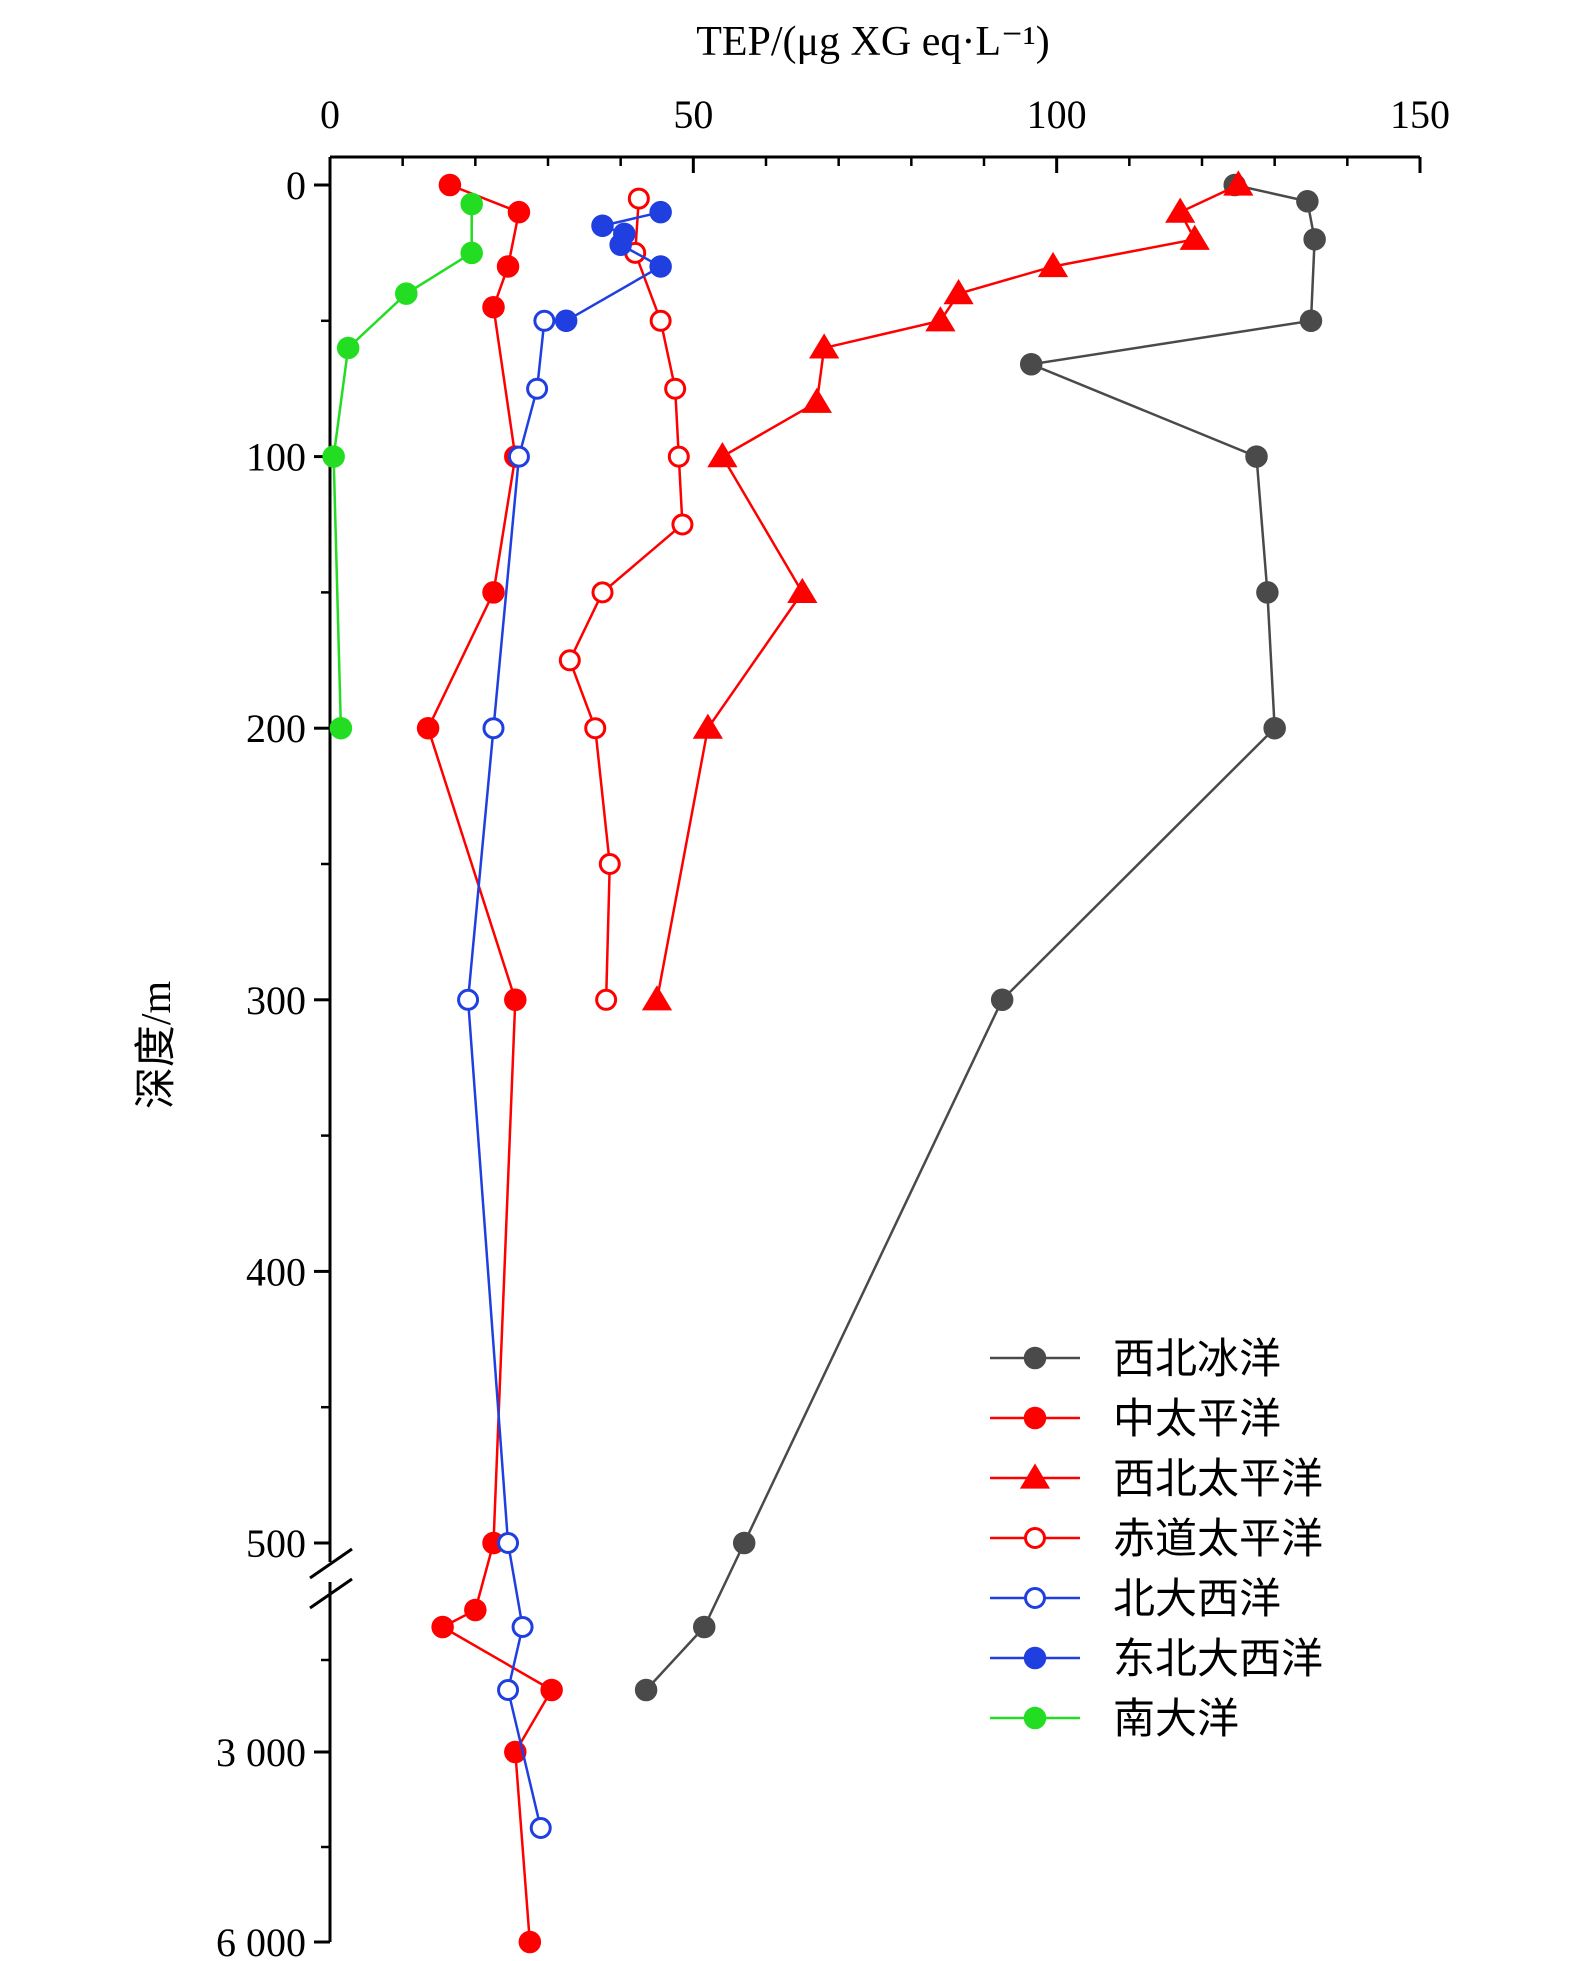 Image resolution: width=1575 pixels, height=1961 pixels. I want to click on legend-item: 西北太平洋, so click(1156, 1478).